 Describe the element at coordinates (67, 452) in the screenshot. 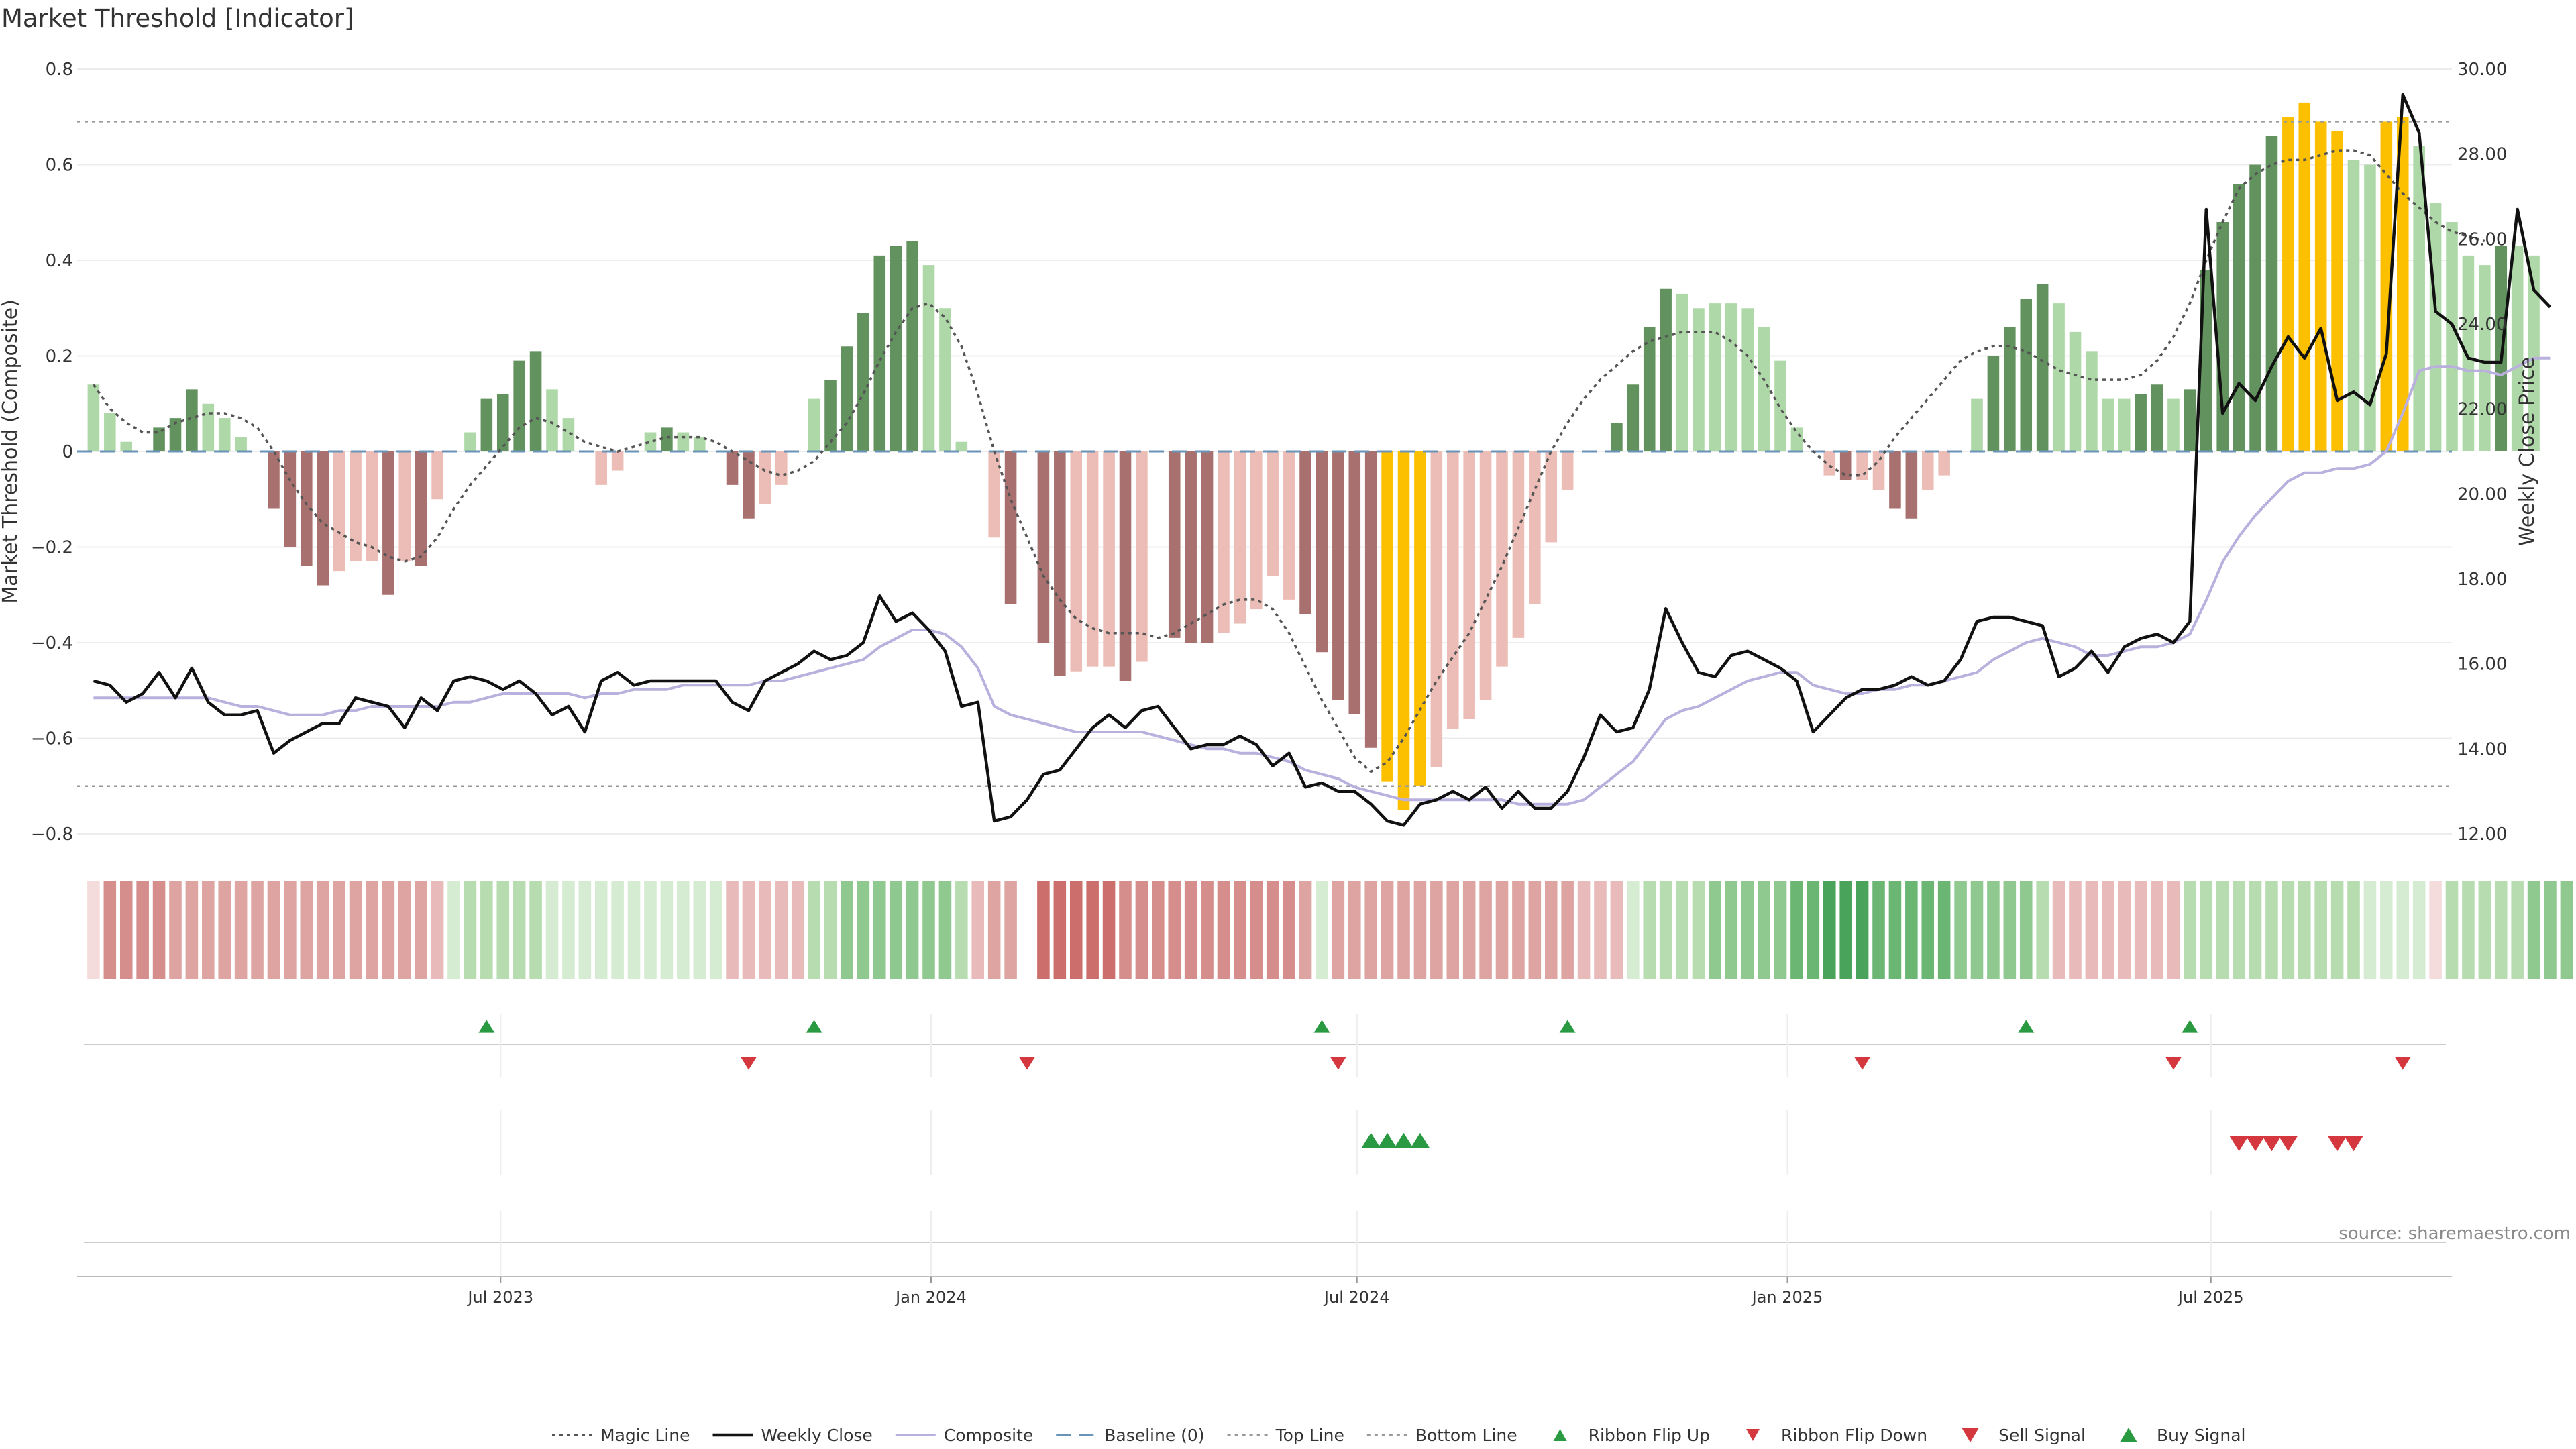

I see `y-tick-label: 0` at that location.